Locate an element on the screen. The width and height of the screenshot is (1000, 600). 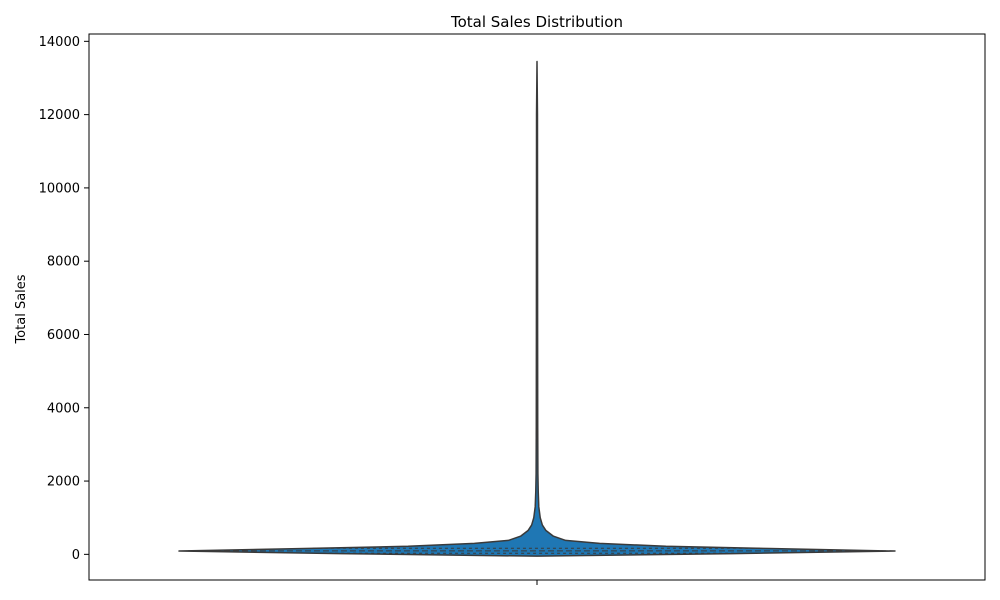
y-axis-label: Total Sales is located at coordinates (21, 309).